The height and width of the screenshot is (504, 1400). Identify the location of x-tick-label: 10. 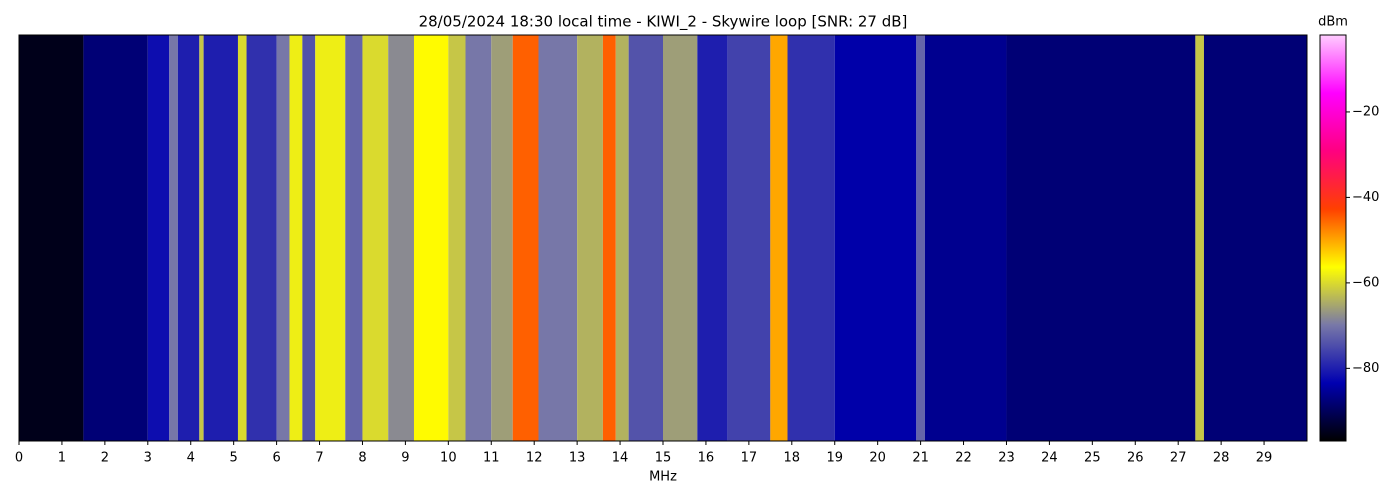
(448, 458).